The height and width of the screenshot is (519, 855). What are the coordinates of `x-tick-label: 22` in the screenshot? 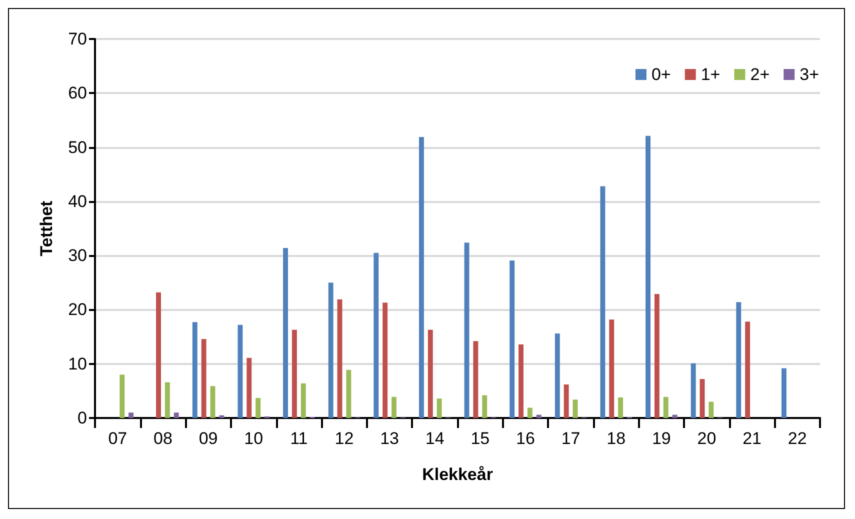 It's located at (797, 438).